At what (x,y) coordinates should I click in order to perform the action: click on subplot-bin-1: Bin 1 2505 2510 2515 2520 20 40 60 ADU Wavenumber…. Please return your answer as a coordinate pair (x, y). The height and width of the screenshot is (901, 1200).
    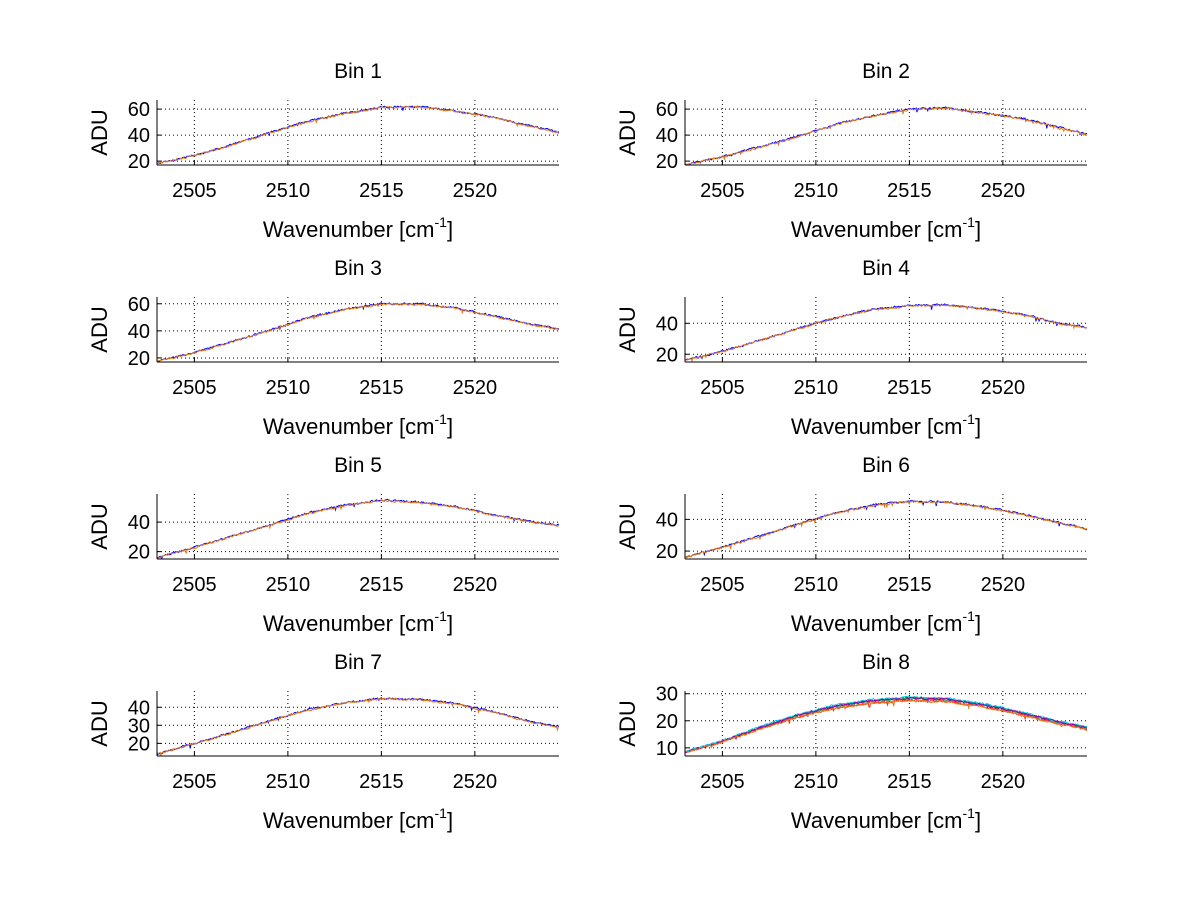
    Looking at the image, I should click on (323, 151).